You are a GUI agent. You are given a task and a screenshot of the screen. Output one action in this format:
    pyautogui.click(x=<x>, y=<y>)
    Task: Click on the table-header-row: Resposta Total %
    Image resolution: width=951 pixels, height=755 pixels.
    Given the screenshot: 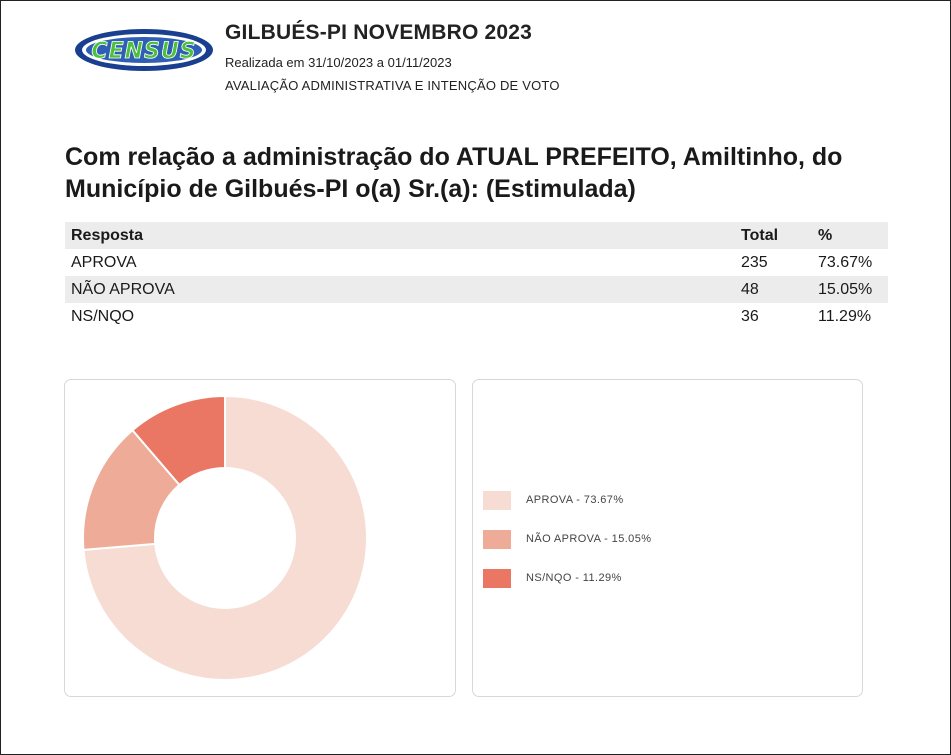 What is the action you would take?
    pyautogui.click(x=476, y=235)
    